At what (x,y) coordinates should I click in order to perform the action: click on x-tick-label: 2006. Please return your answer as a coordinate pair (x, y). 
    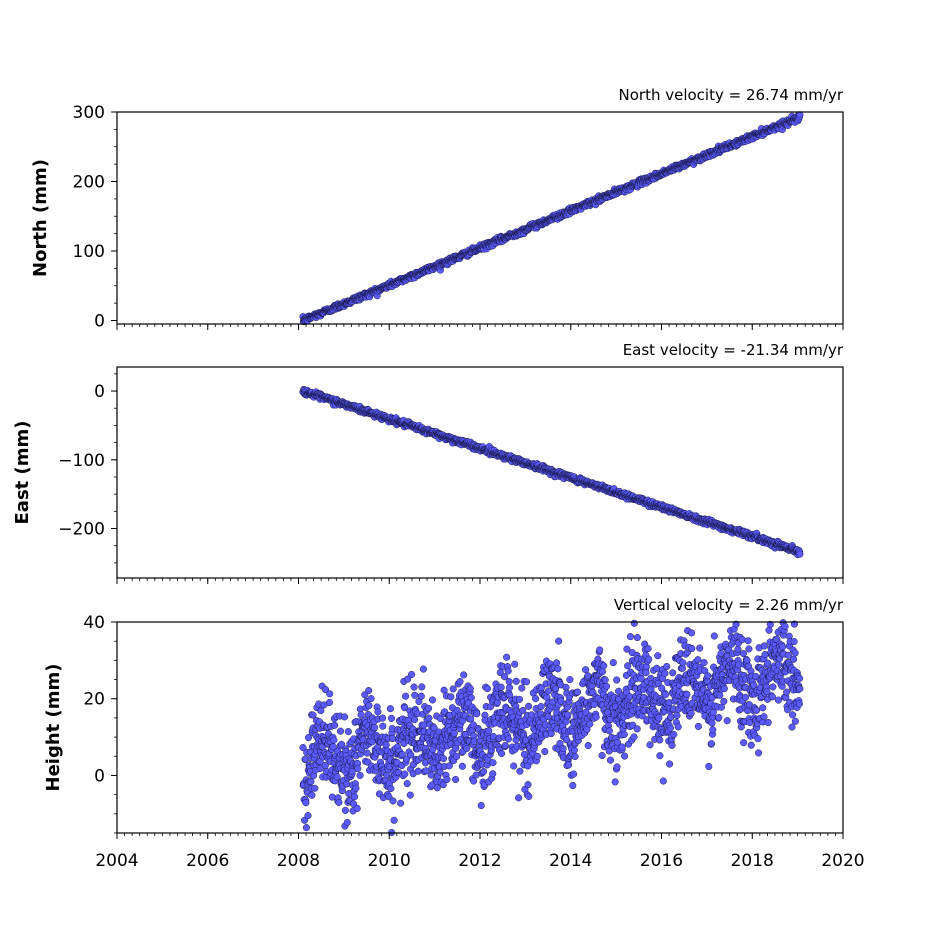
    Looking at the image, I should click on (207, 861).